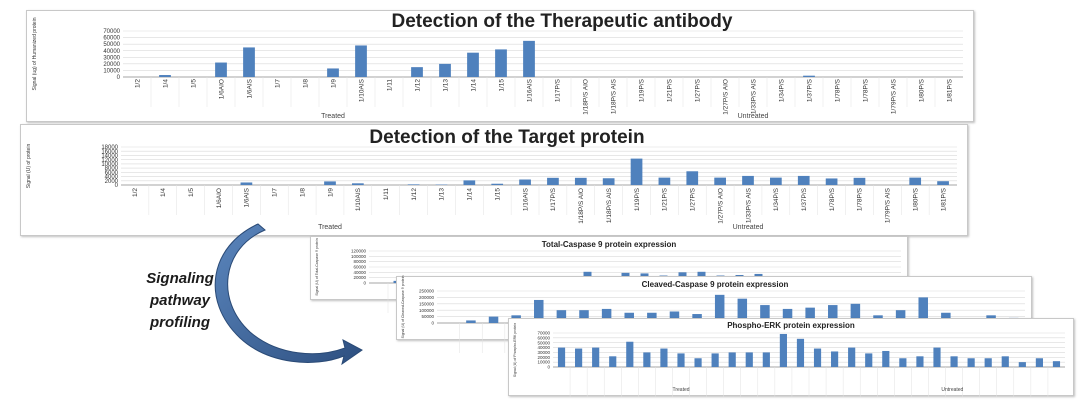  Describe the element at coordinates (506, 137) in the screenshot. I see `chart-title: Detection of the Target protein` at that location.